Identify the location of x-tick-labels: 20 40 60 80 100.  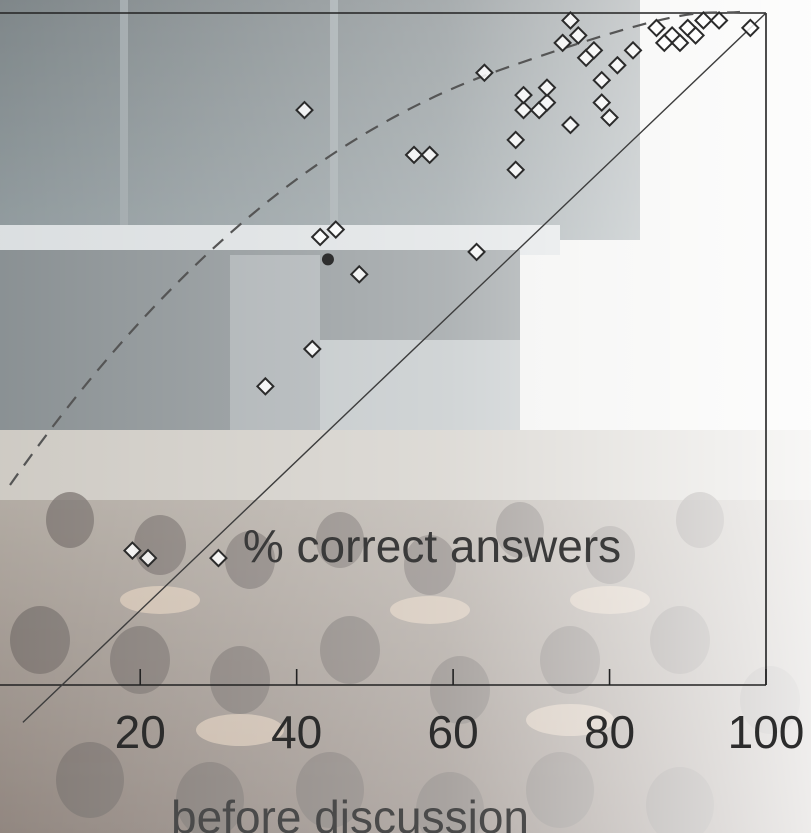
(460, 713).